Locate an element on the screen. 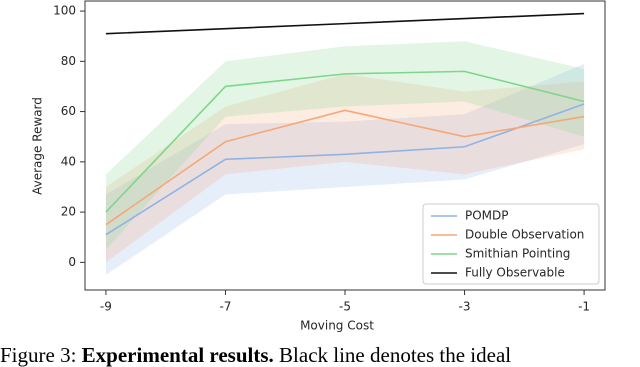  y-tick-label: 20 is located at coordinates (68, 212).